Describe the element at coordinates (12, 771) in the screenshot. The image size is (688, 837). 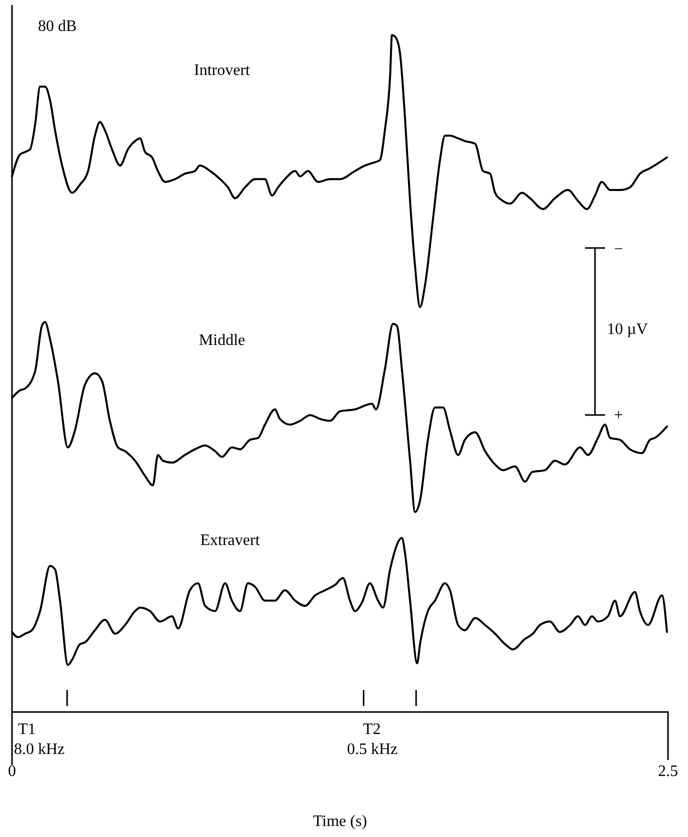
I see `x-tick-label: 0` at that location.